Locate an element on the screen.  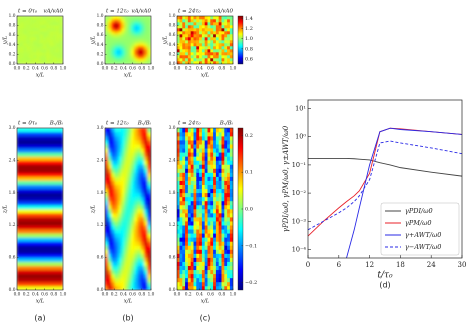
y-tick-label: 10¹ is located at coordinates (300, 108).